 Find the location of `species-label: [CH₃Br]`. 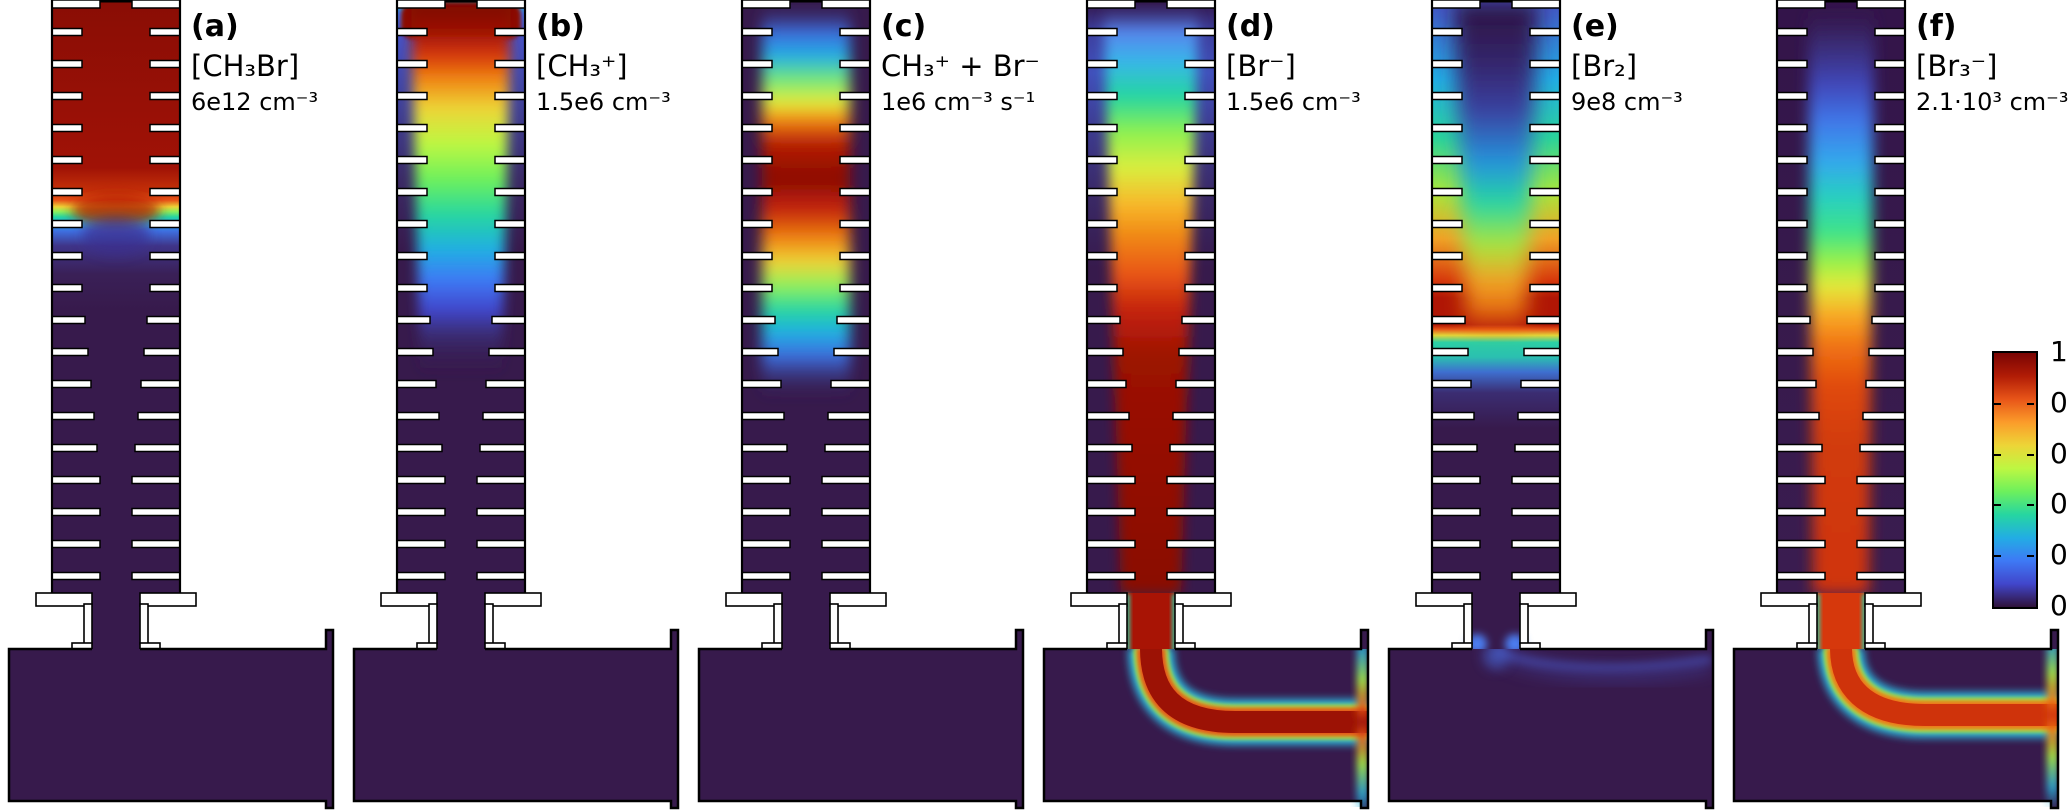

species-label: [CH₃Br] is located at coordinates (245, 66).